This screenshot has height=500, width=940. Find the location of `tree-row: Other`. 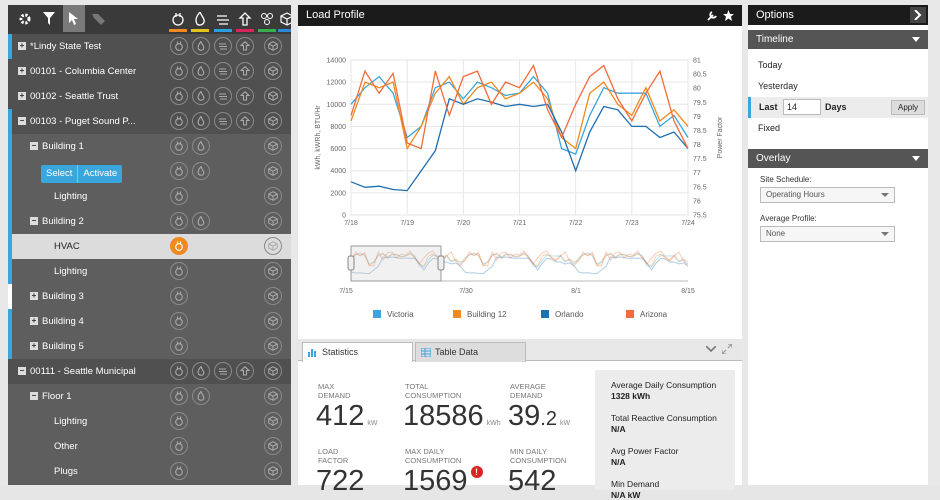

tree-row: Other is located at coordinates (149, 446).